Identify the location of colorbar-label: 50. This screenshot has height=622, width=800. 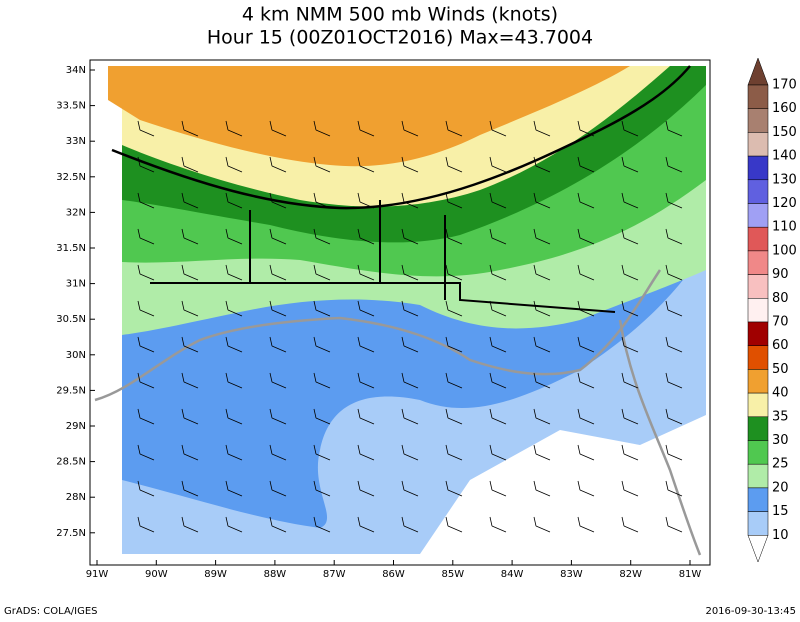
(780, 369).